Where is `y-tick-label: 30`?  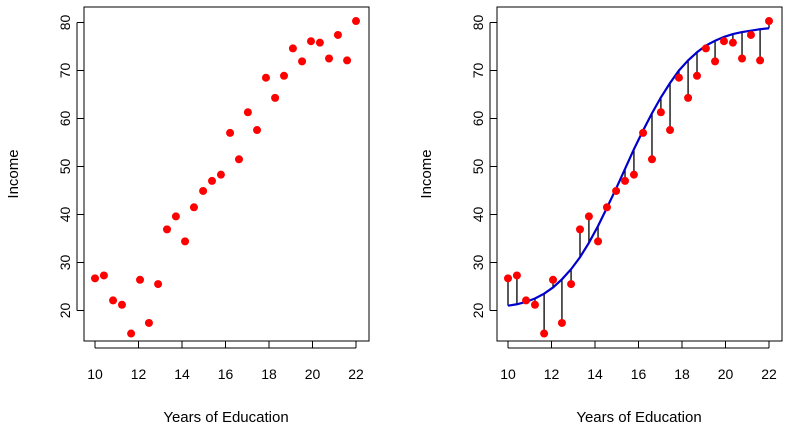 y-tick-label: 30 is located at coordinates (478, 263).